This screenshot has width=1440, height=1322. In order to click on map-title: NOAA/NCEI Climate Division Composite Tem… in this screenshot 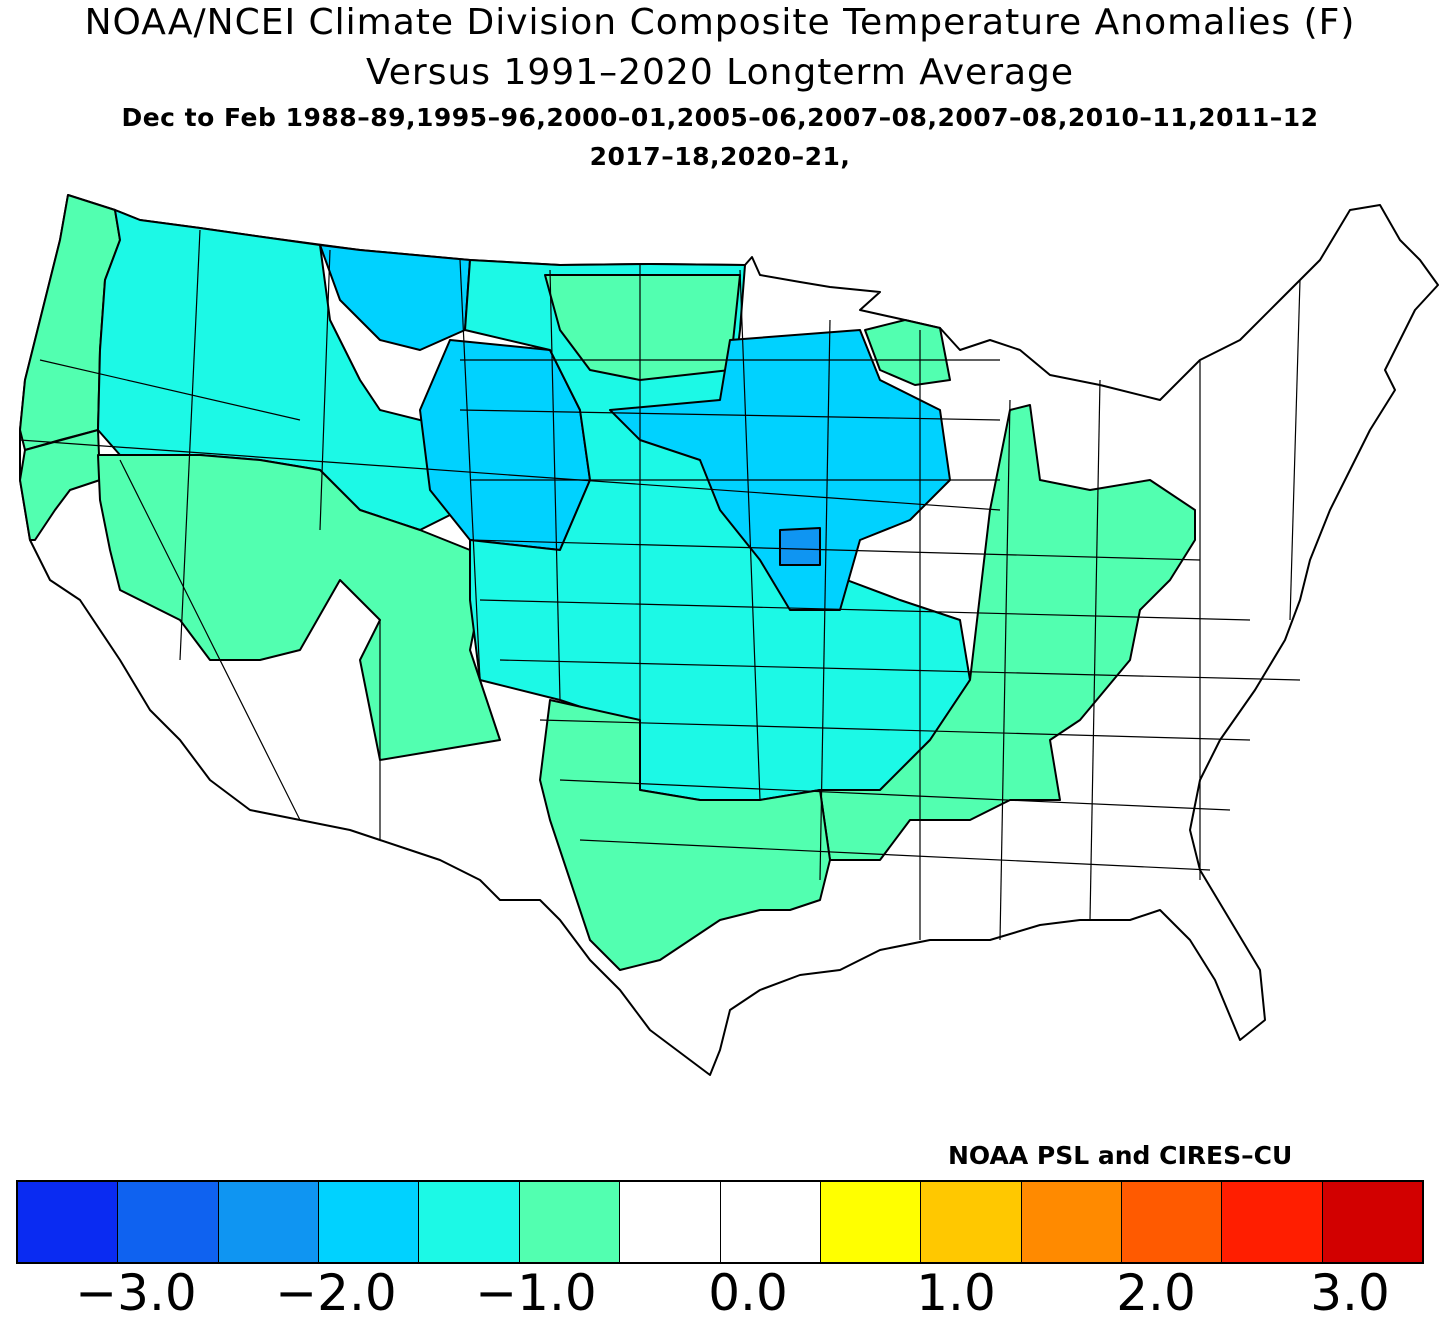, I will do `click(720, 22)`.